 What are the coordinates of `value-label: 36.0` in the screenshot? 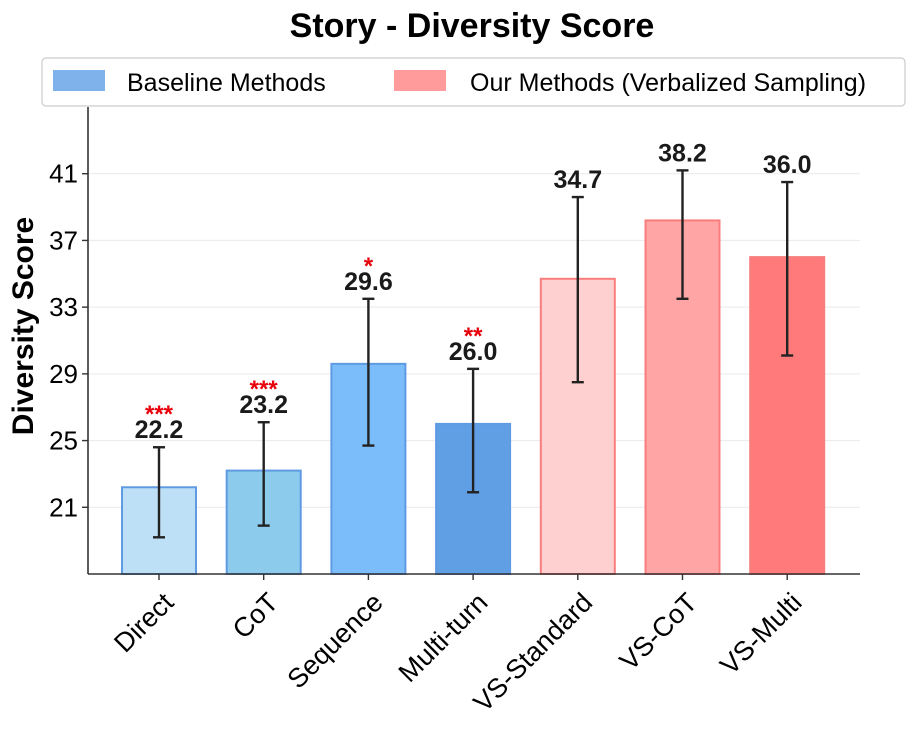 It's located at (787, 165).